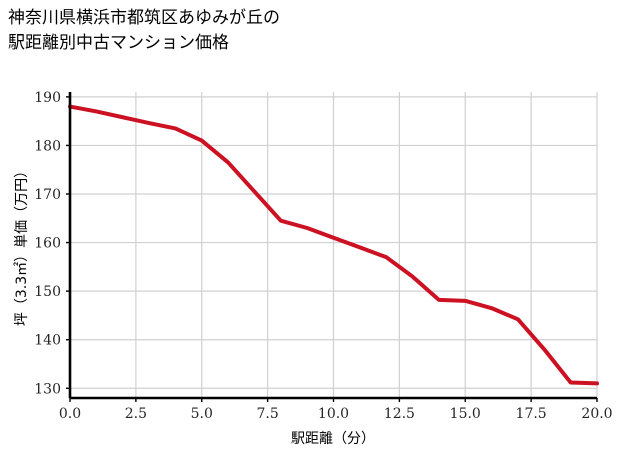 Image resolution: width=621 pixels, height=465 pixels. I want to click on y-tick-label: 130, so click(47, 389).